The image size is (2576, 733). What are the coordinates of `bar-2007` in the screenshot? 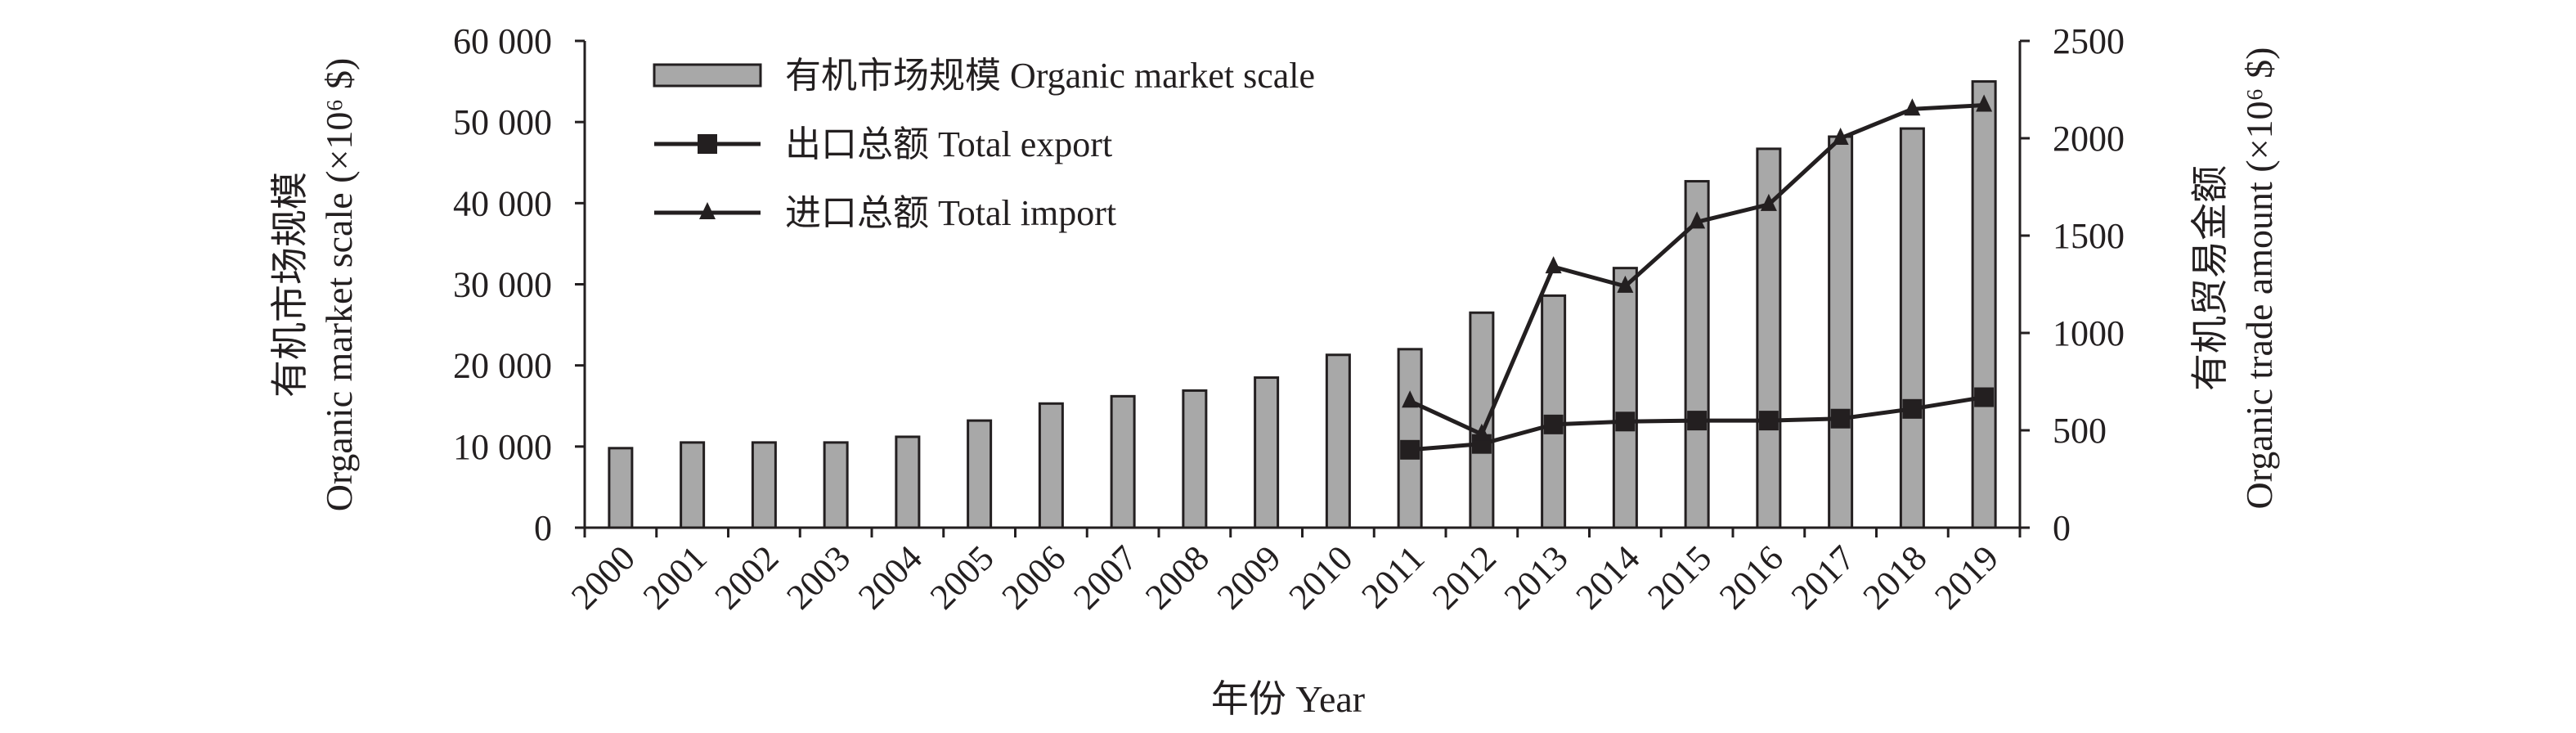 It's located at (1123, 461).